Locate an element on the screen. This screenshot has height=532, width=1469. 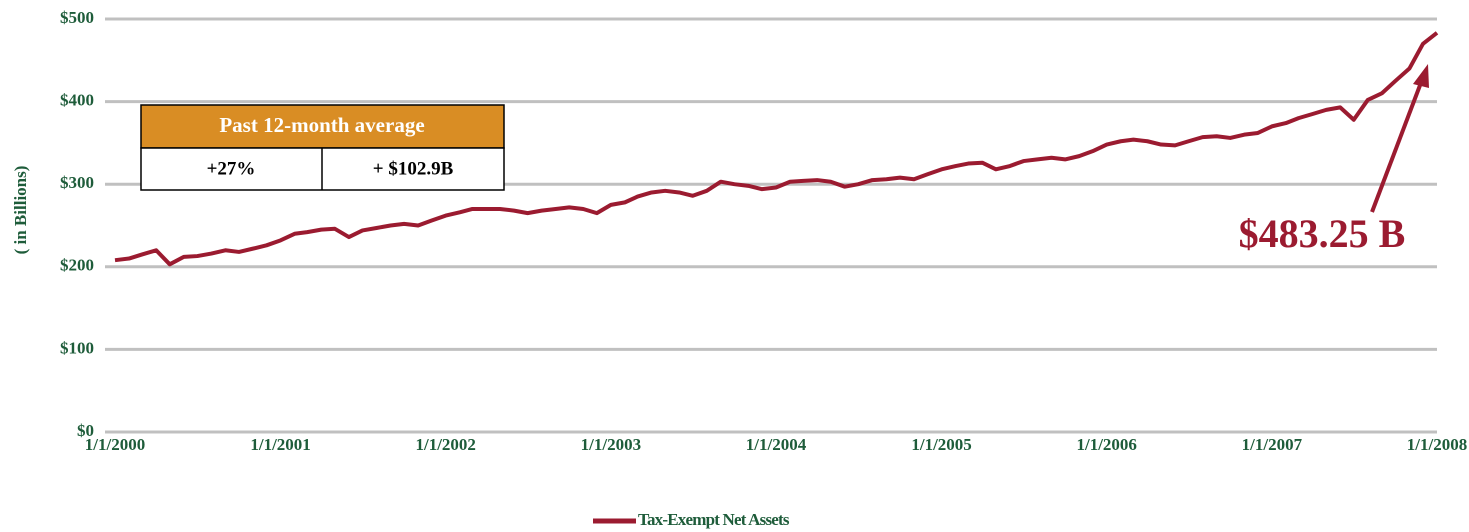
y-tick-label: $500 is located at coordinates (77, 17).